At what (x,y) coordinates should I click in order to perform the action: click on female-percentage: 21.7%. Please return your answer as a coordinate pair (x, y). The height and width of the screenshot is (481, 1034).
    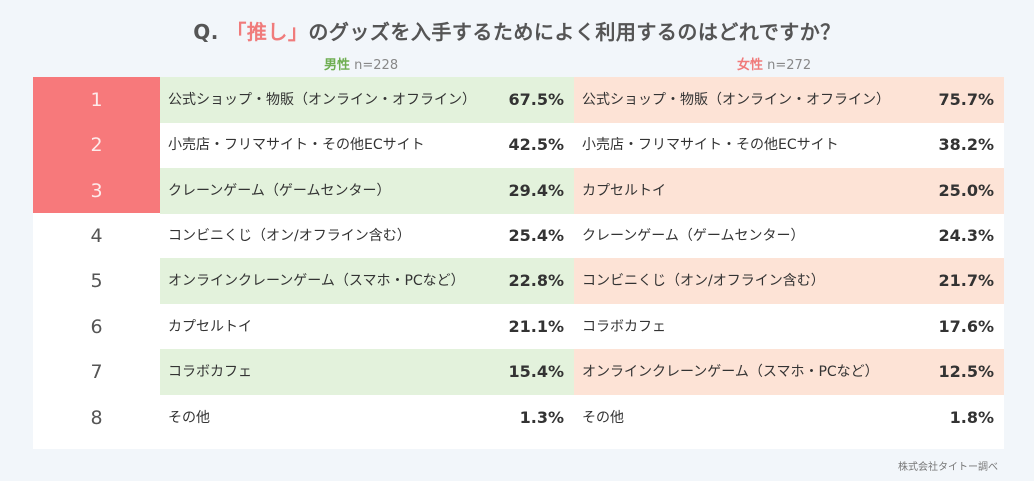
    Looking at the image, I should click on (966, 280).